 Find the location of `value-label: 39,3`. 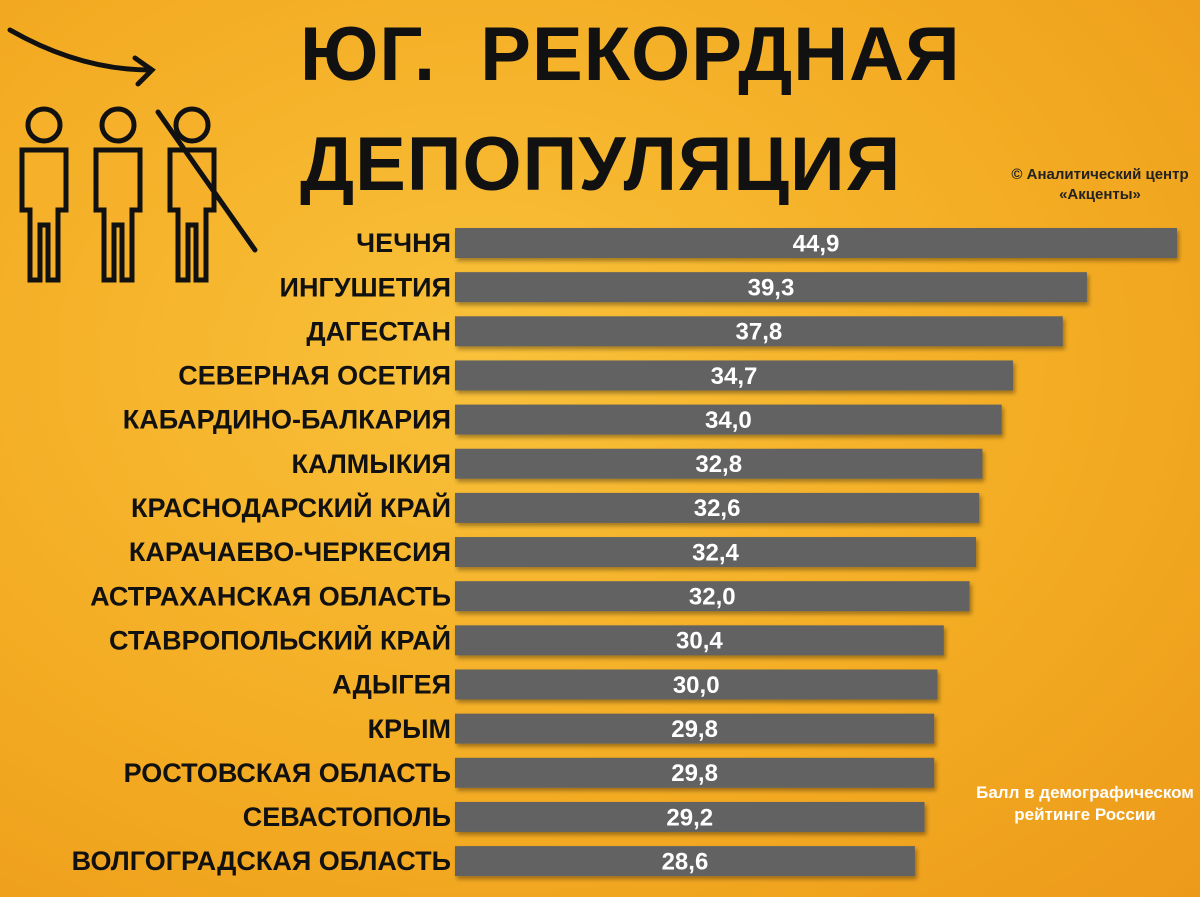

value-label: 39,3 is located at coordinates (771, 287).